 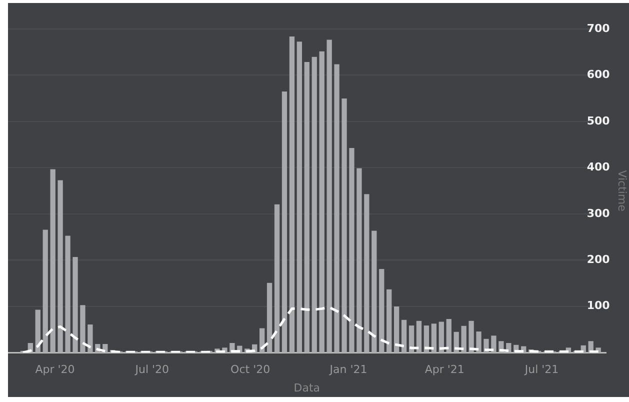 I want to click on y-tick-label: 300, so click(x=598, y=213).